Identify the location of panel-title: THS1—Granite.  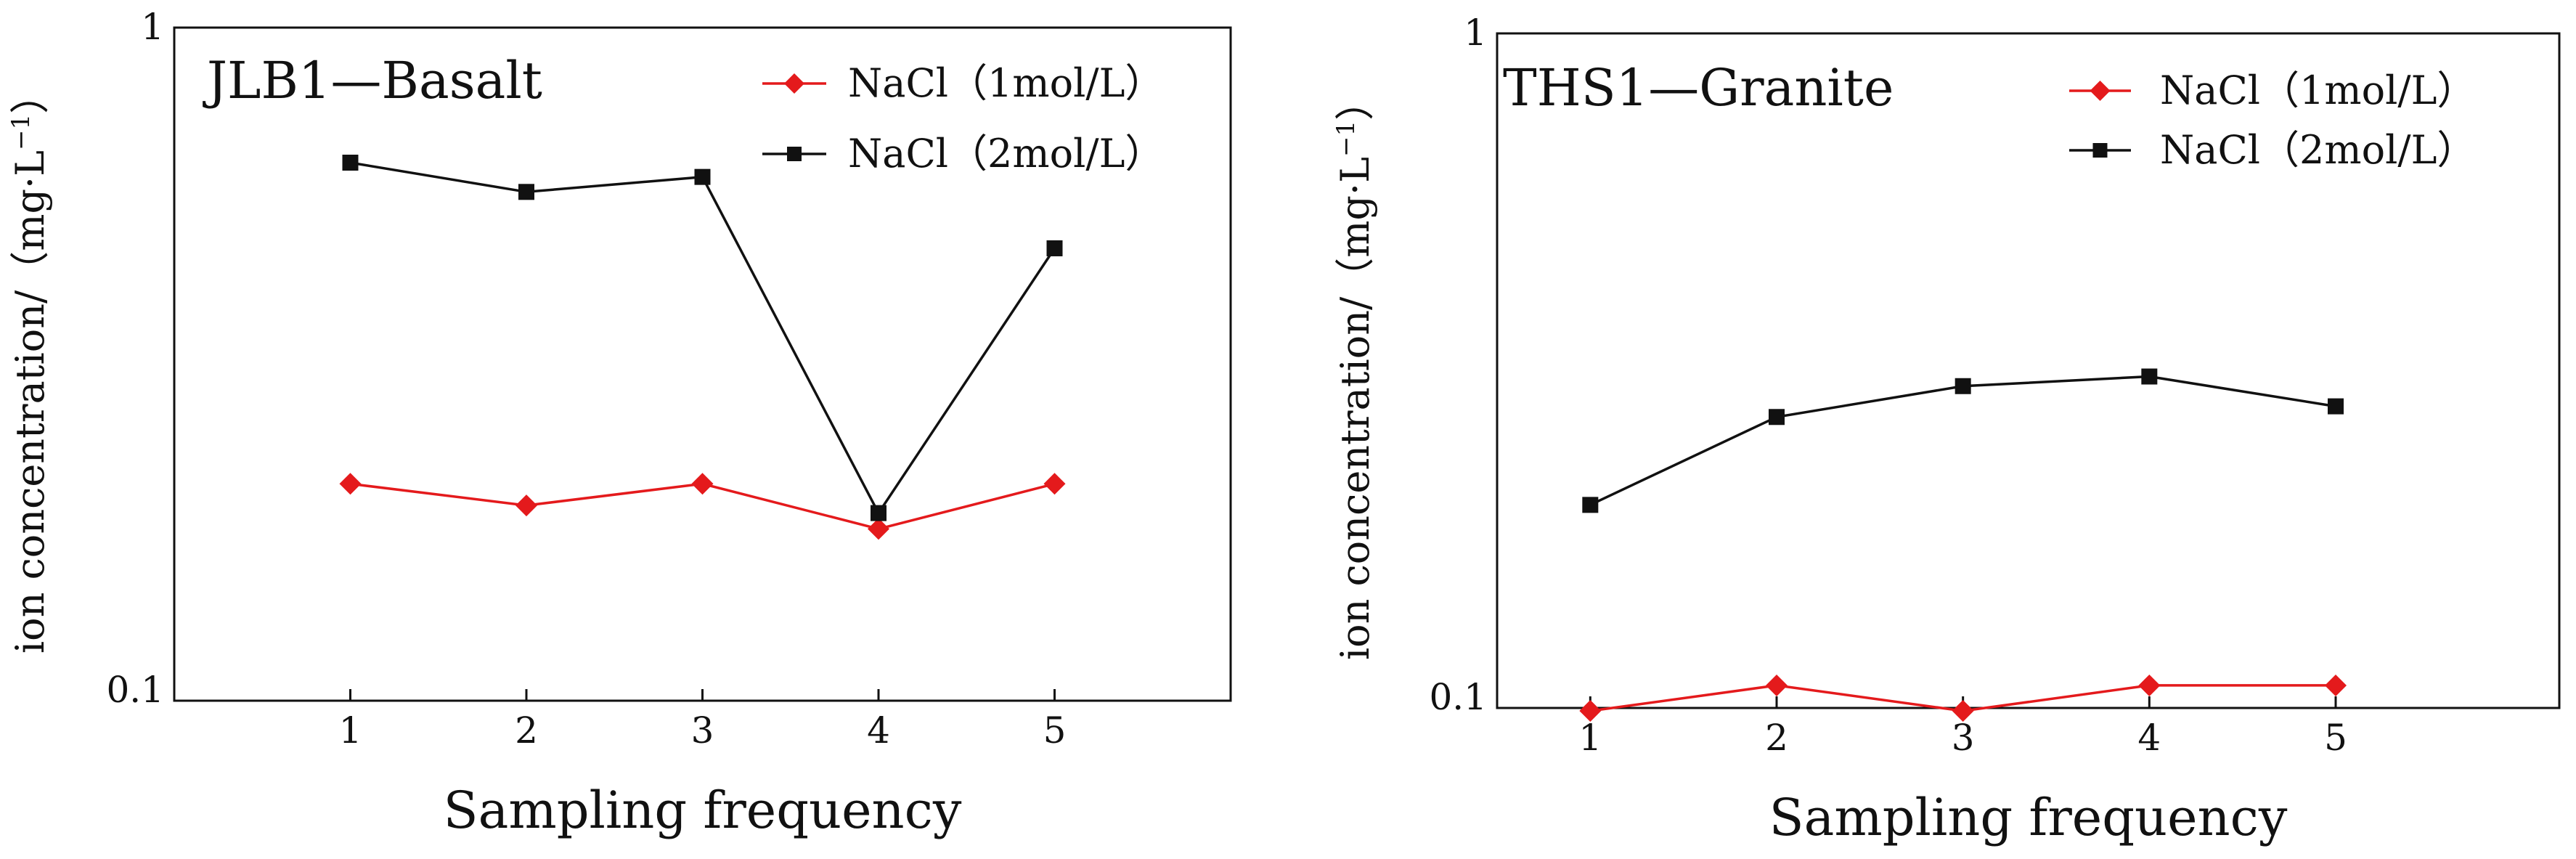
(1698, 88).